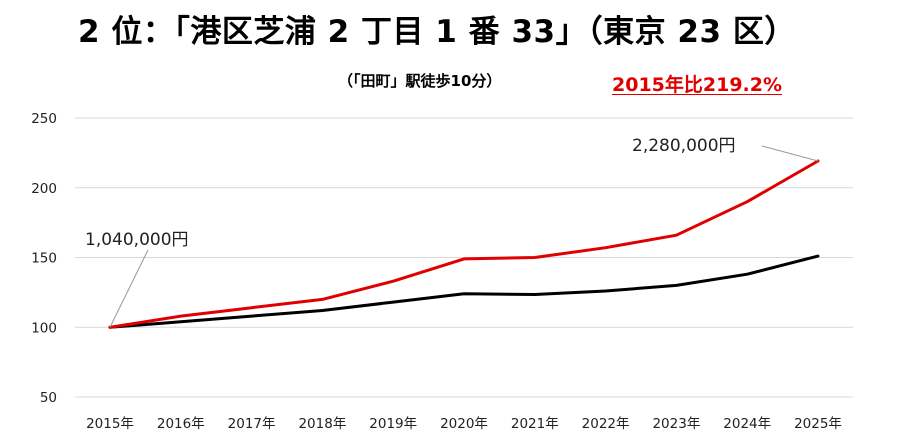 This screenshot has height=445, width=900. Describe the element at coordinates (437, 32) in the screenshot. I see `page-title: 2 位：「港区芝浦 2 丁目 1 番 33」（東京 23 区）` at that location.